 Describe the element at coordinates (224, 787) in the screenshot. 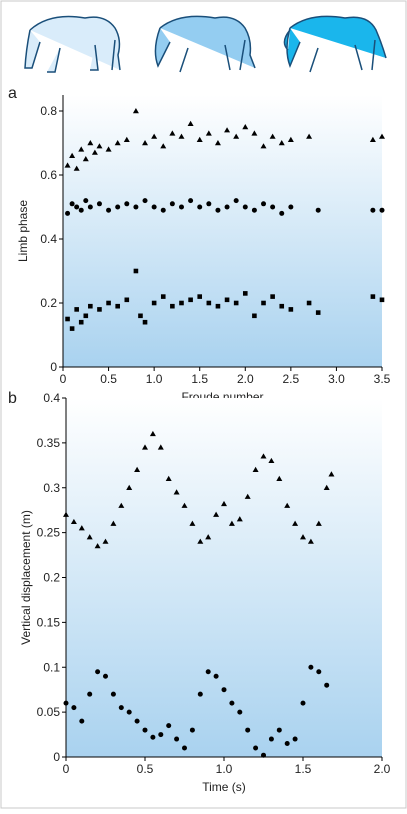

I see `x-axis-label: Time (s)` at that location.